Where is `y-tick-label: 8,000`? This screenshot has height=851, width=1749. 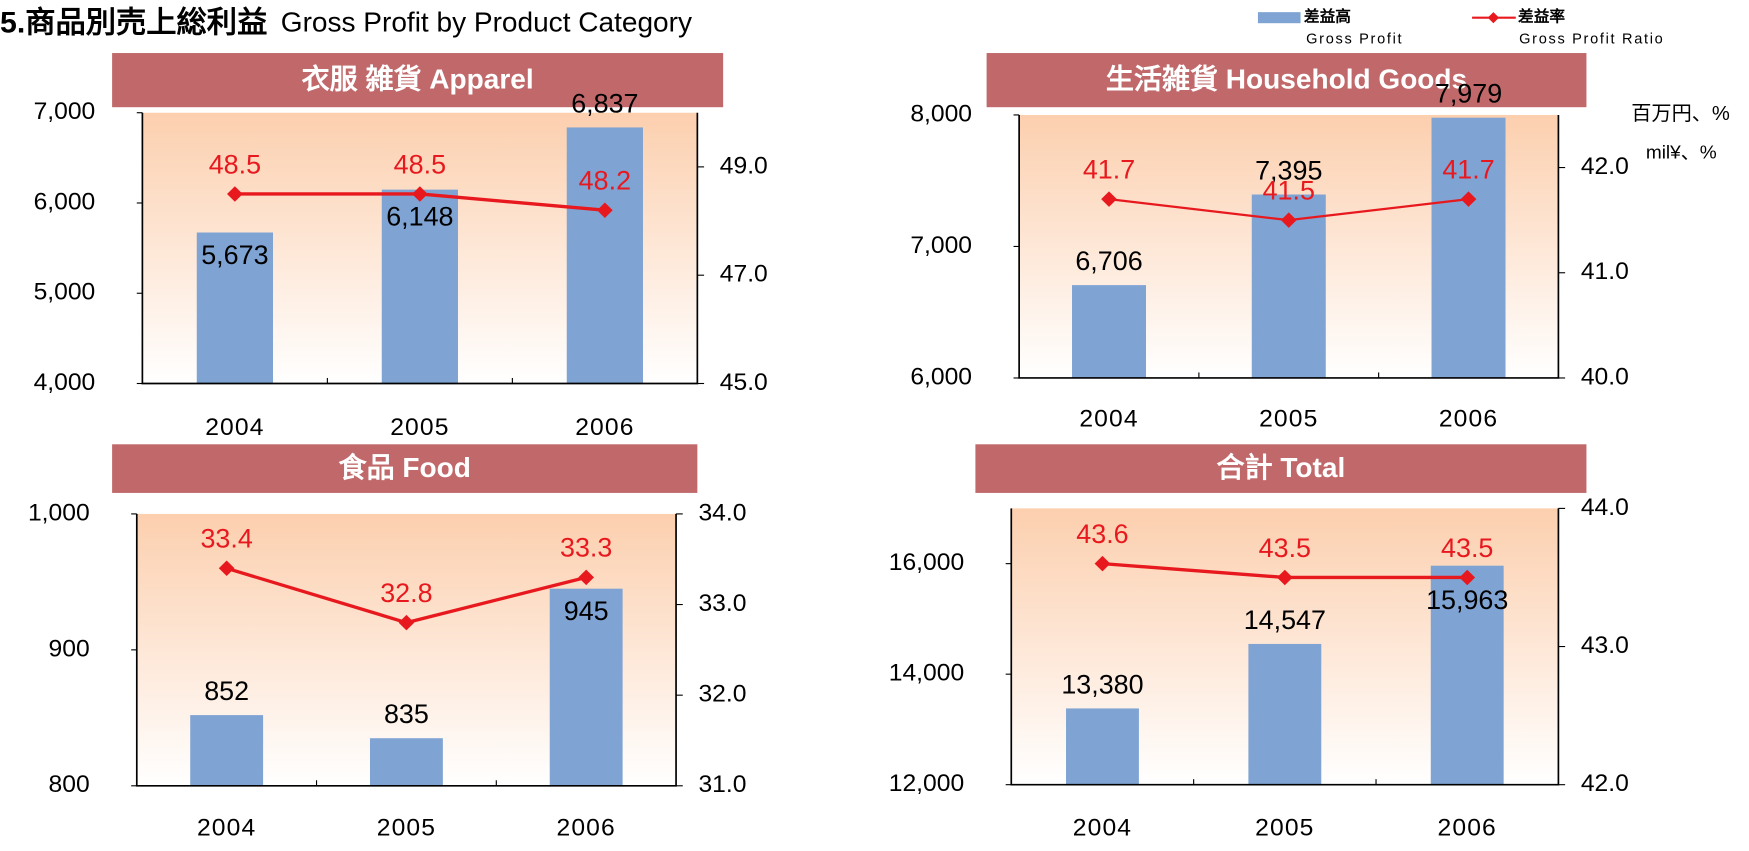
y-tick-label: 8,000 is located at coordinates (941, 114).